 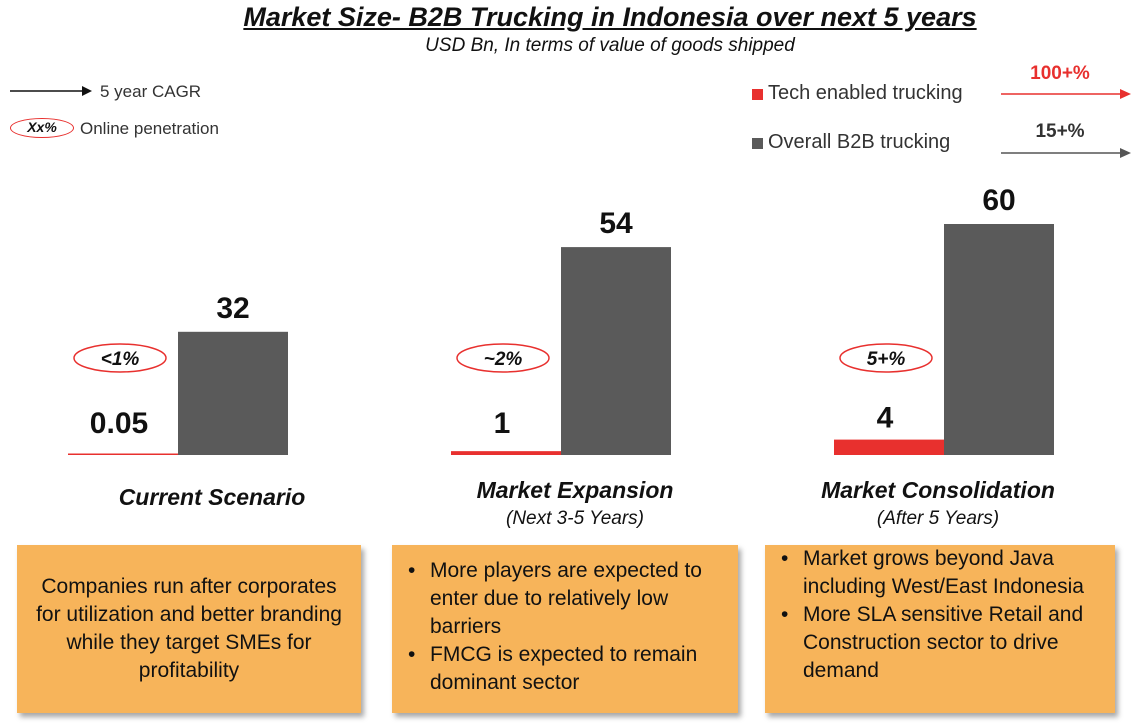 What do you see at coordinates (1066, 153) in the screenshot?
I see `cagr-arrow-overall-icon` at bounding box center [1066, 153].